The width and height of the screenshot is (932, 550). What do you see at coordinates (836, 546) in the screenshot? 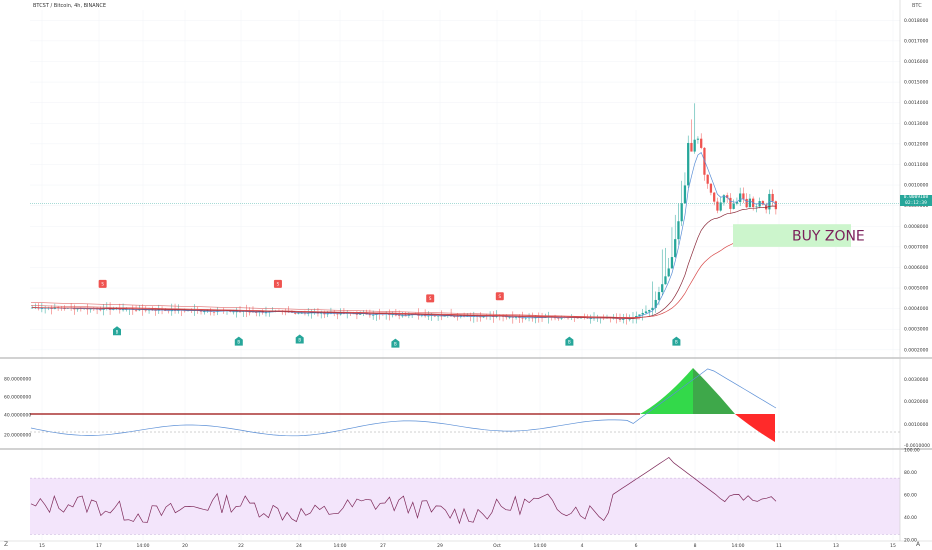
I see `time-tick-label: 13` at bounding box center [836, 546].